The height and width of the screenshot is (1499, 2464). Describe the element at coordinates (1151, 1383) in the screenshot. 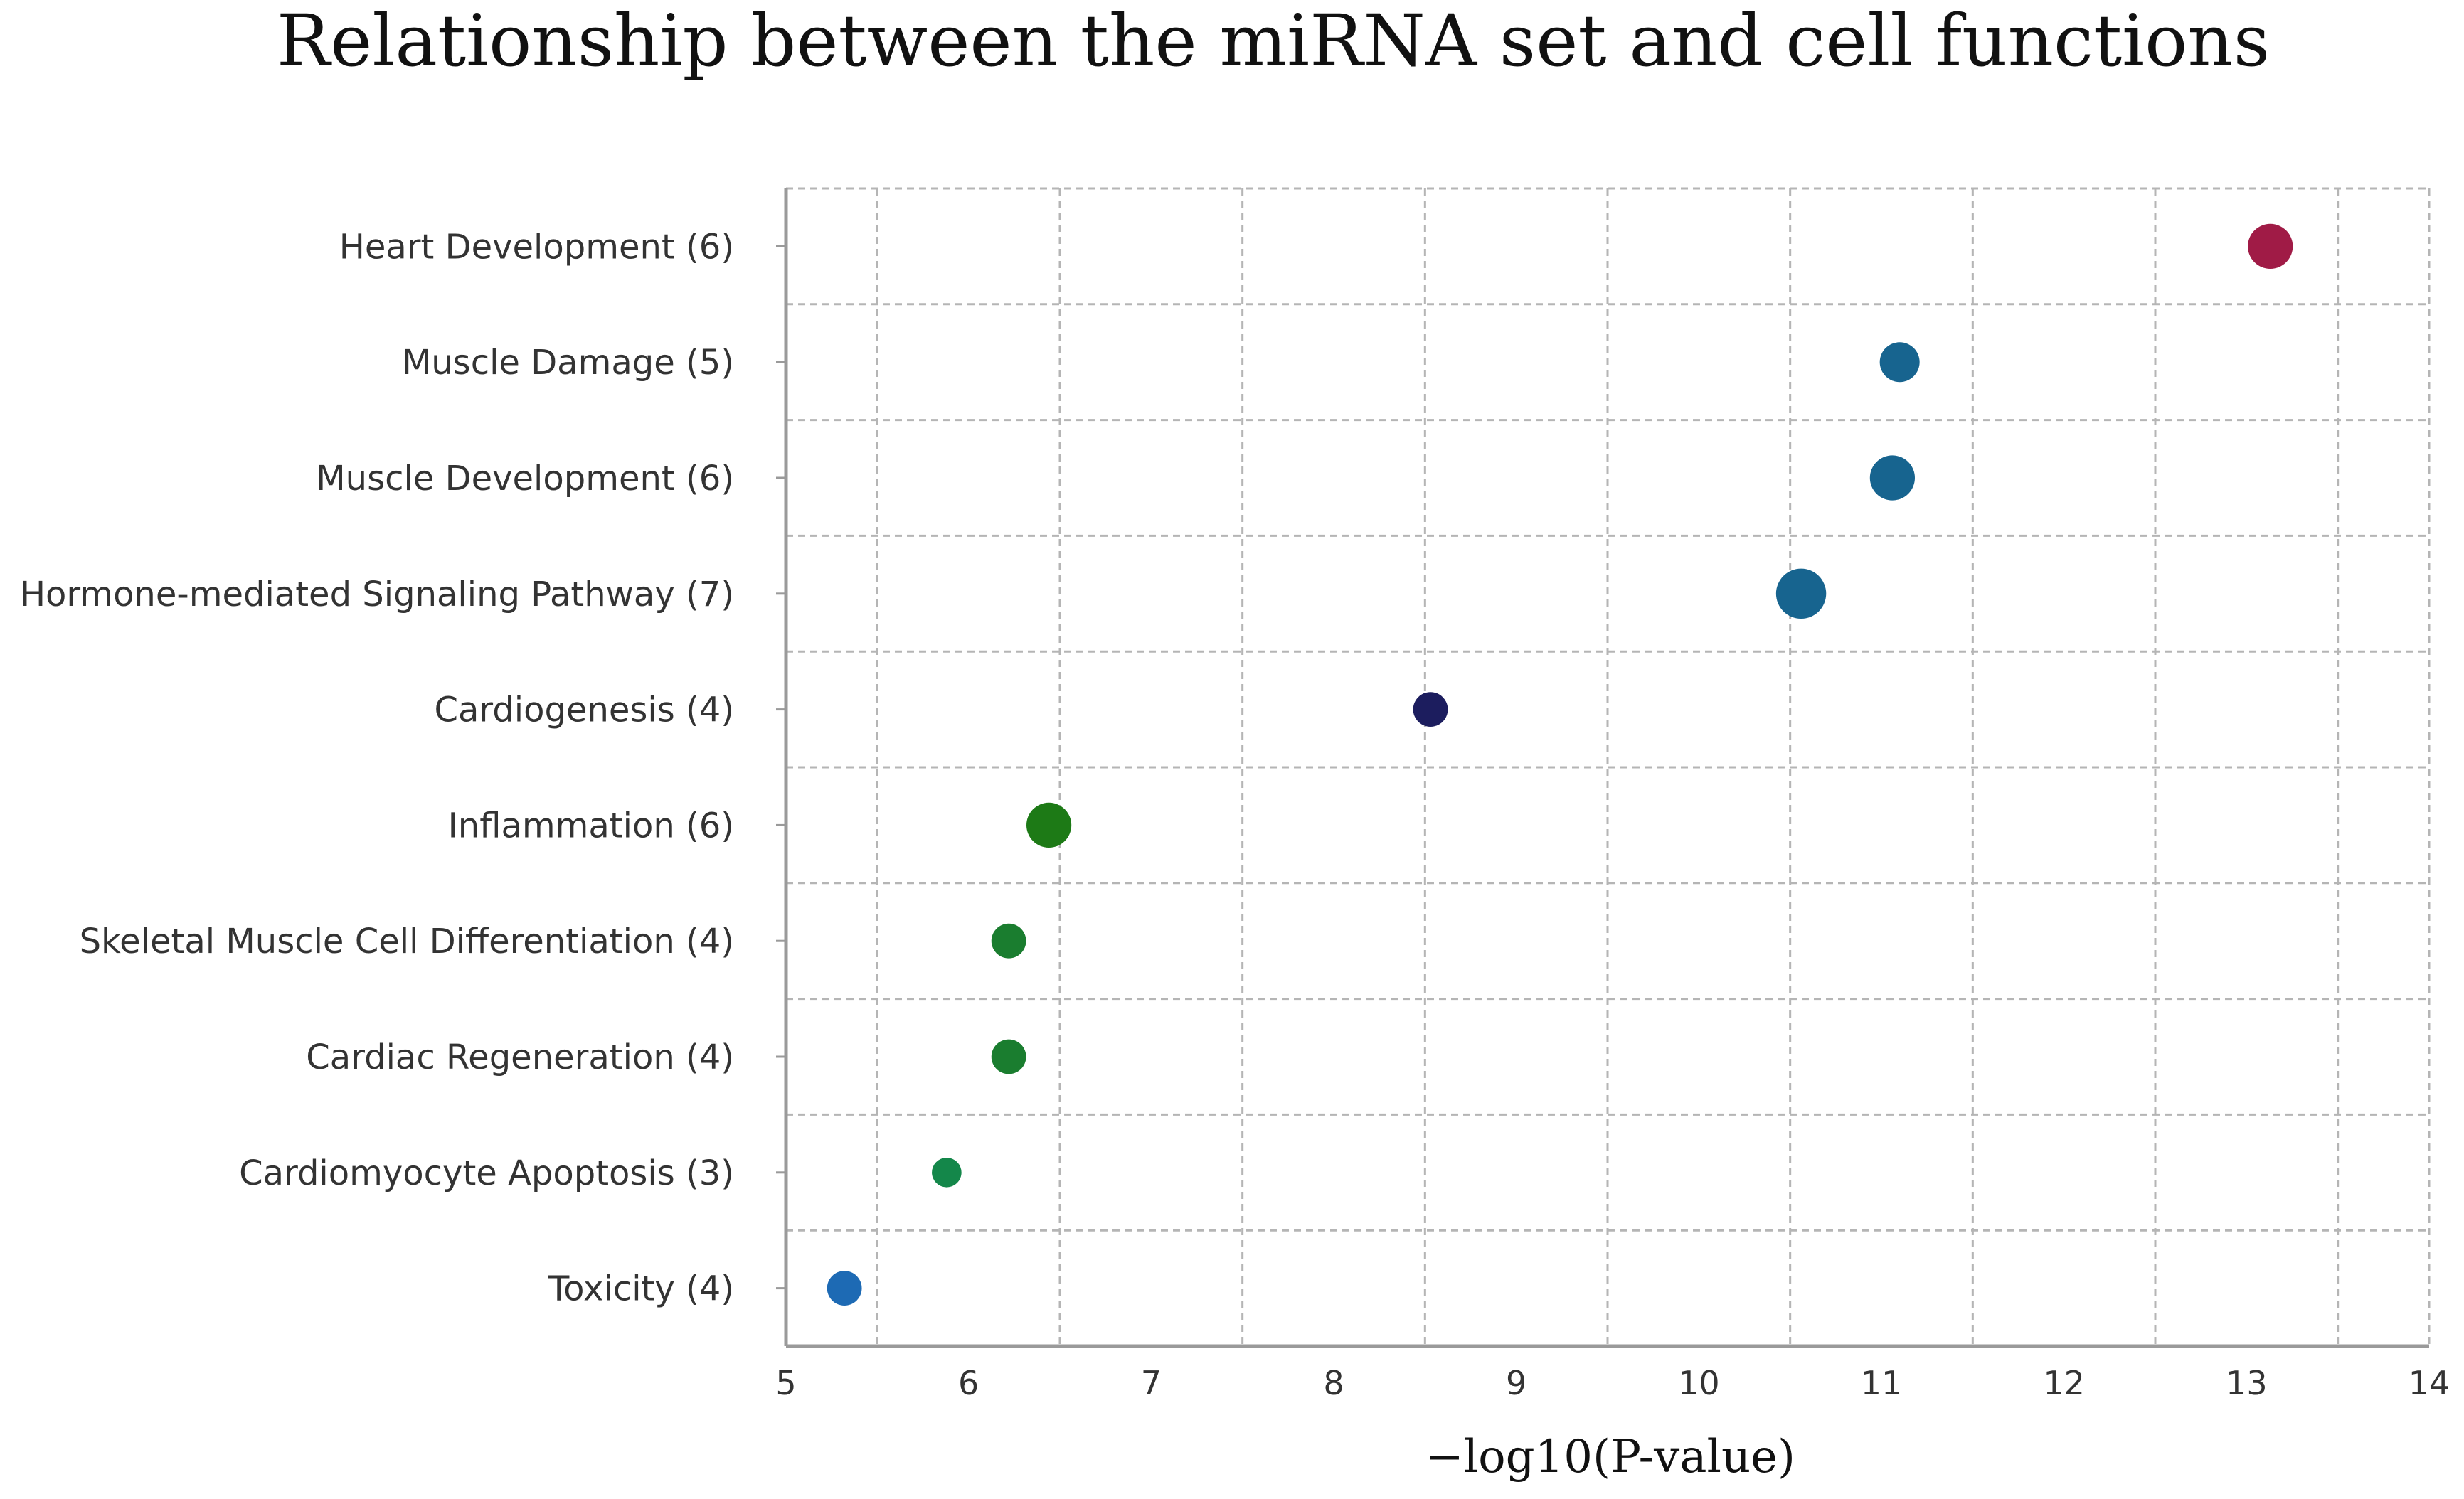

I see `x-tick-label: 7` at that location.